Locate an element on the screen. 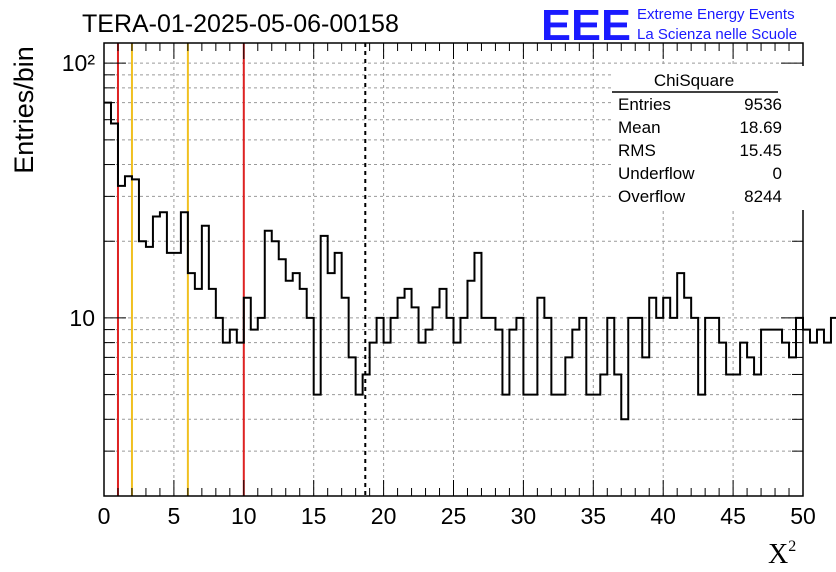 Image resolution: width=836 pixels, height=572 pixels. stats-label: Overflow is located at coordinates (652, 196).